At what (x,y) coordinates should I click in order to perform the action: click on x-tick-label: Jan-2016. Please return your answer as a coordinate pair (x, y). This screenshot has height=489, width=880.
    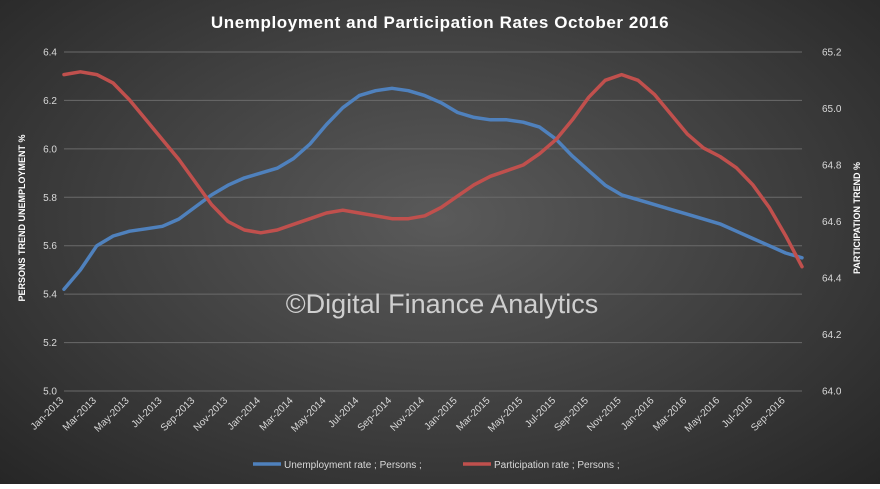
    Looking at the image, I should click on (638, 414).